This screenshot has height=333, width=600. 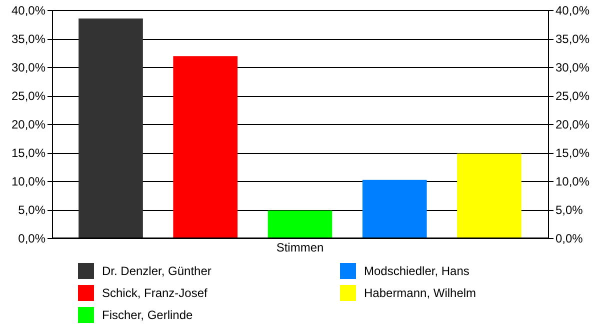 I want to click on legend-label: Habermann, Wilhelm, so click(x=420, y=293).